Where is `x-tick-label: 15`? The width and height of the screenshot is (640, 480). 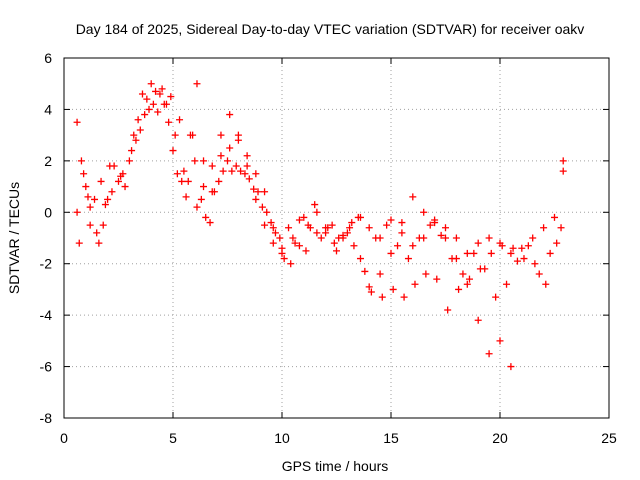 x-tick-label: 15 is located at coordinates (391, 438).